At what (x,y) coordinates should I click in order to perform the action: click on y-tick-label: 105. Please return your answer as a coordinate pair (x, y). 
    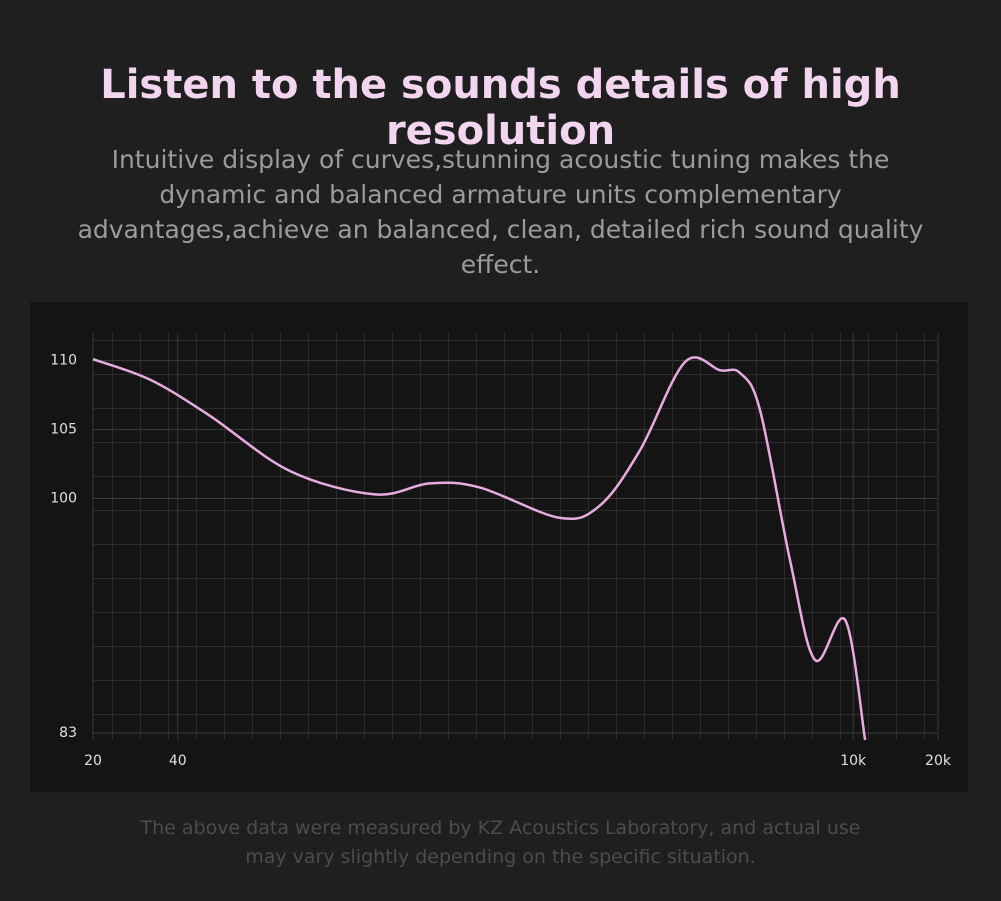
    Looking at the image, I should click on (63, 430).